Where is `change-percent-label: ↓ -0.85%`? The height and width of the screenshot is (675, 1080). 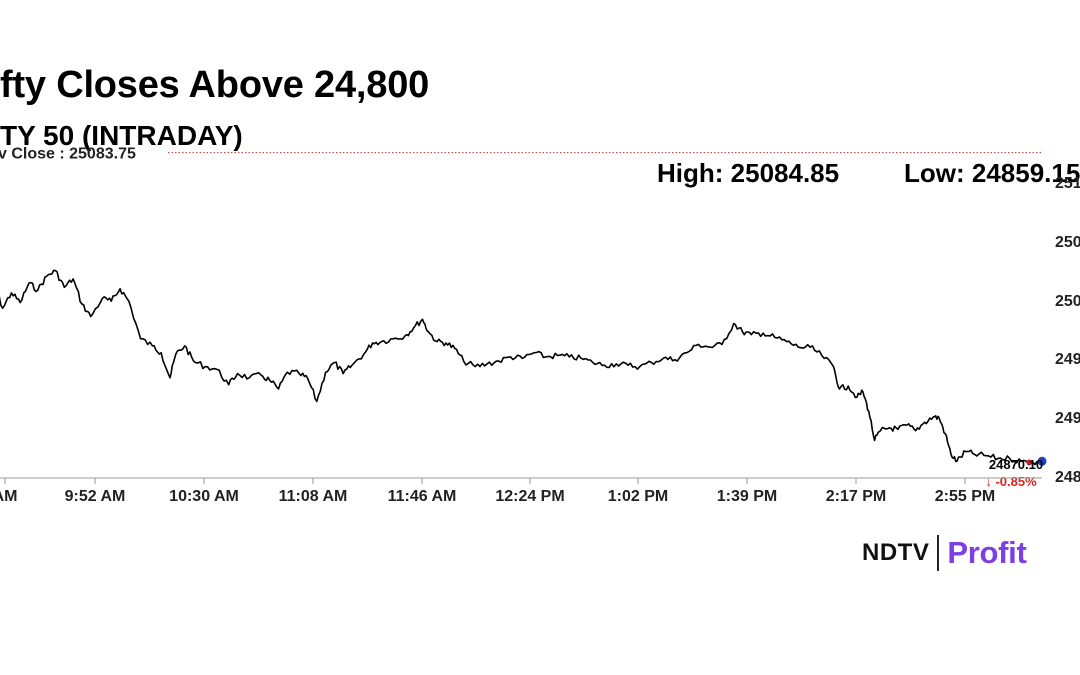
change-percent-label: ↓ -0.85% is located at coordinates (1011, 481).